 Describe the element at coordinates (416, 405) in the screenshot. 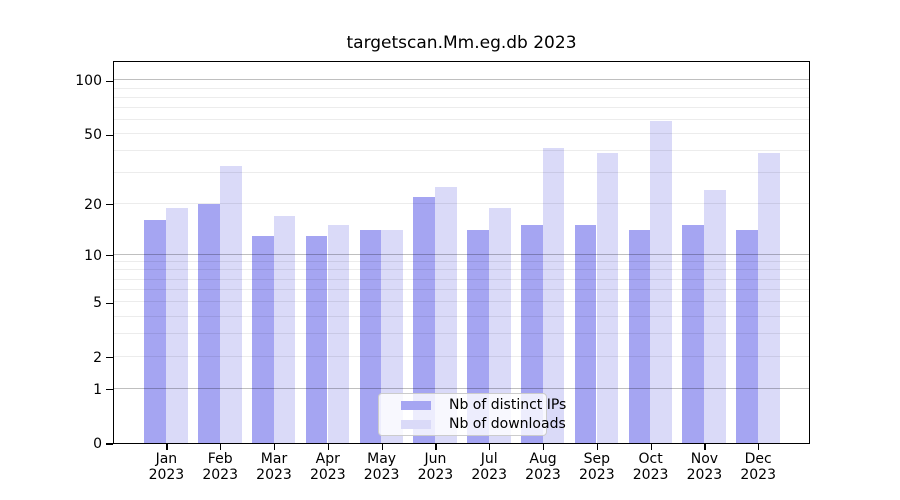

I see `legend-swatch-distinct-ips-icon` at that location.